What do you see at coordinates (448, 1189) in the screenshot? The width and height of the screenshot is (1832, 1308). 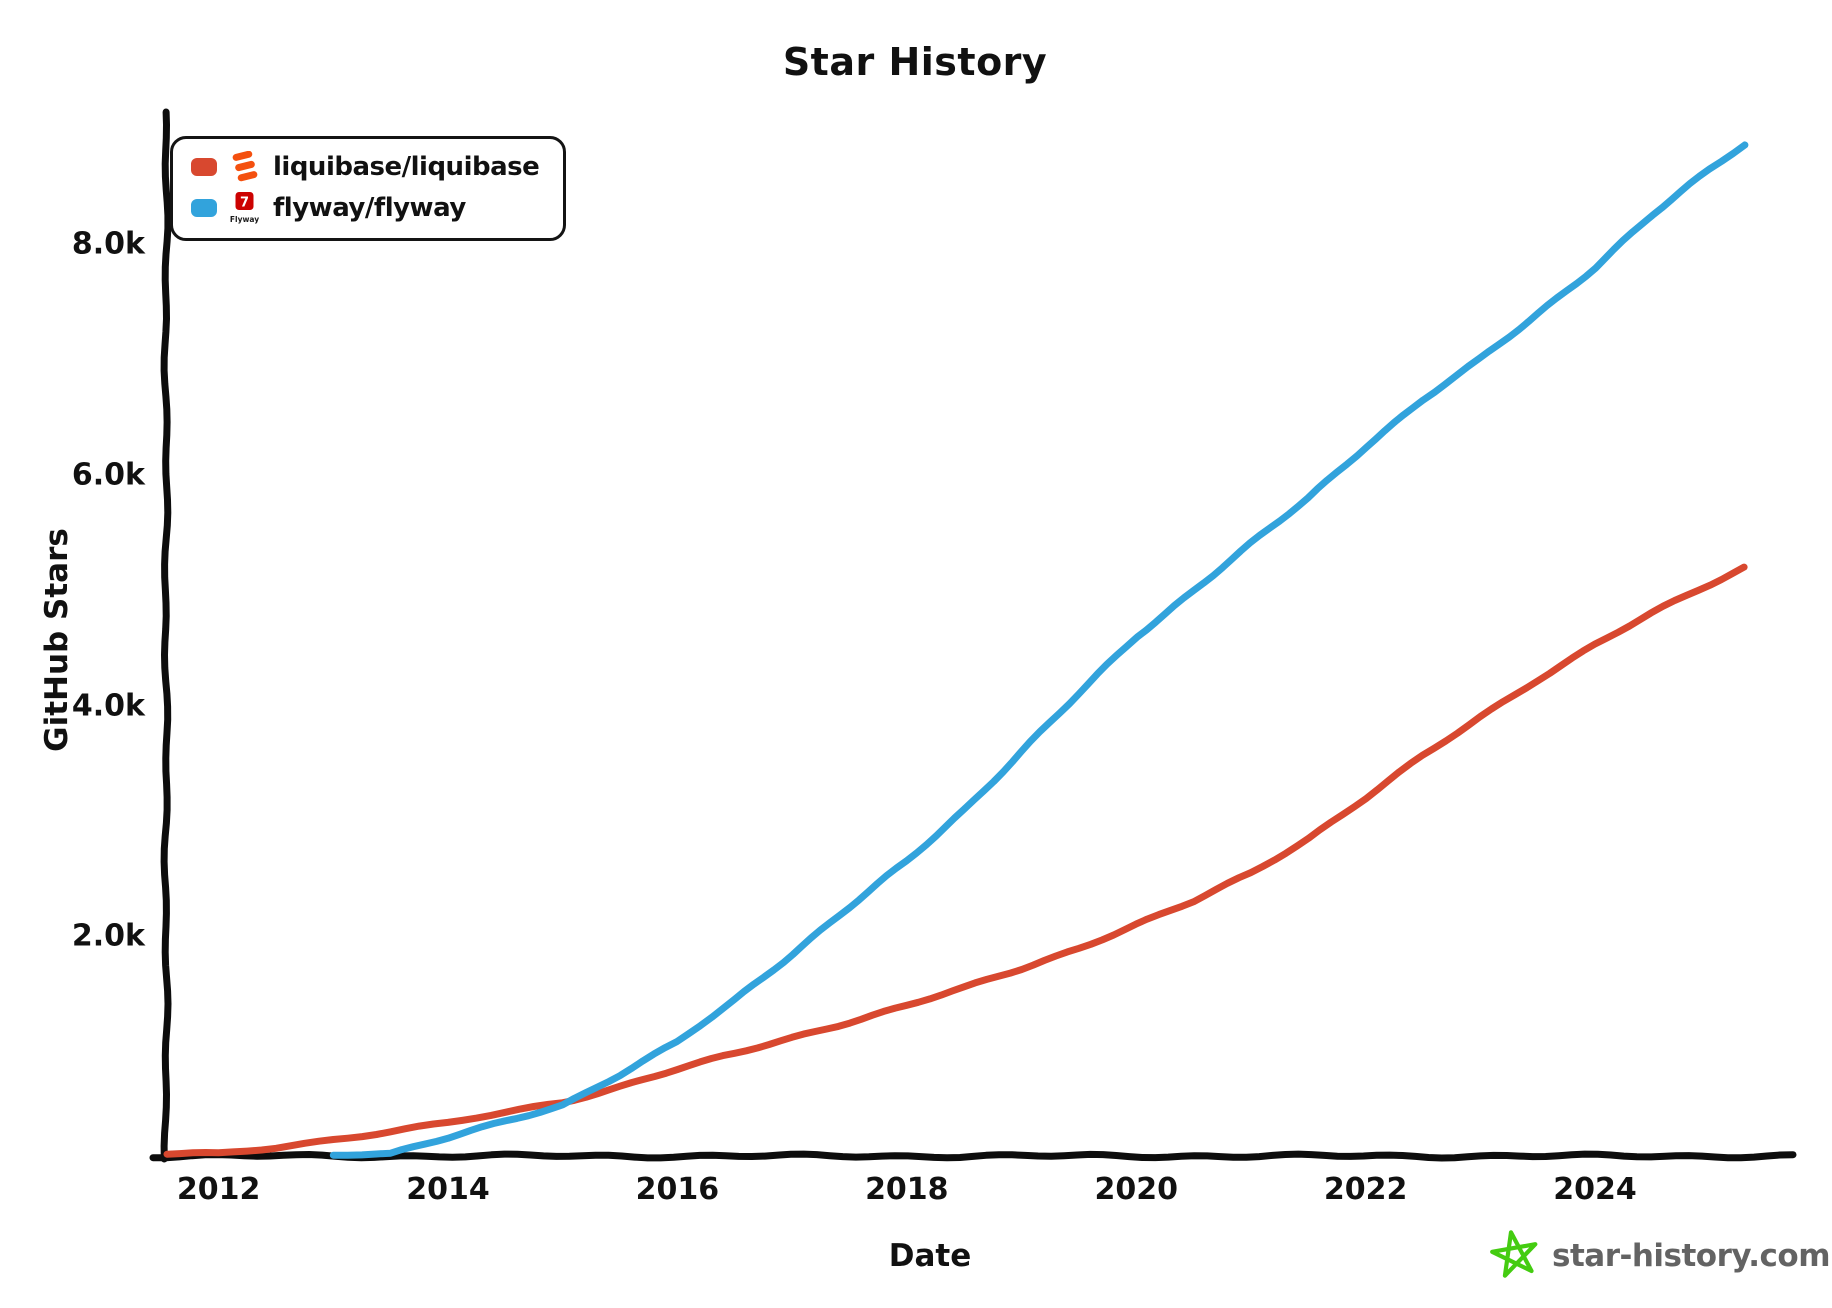 I see `x-tick-label: 2014` at bounding box center [448, 1189].